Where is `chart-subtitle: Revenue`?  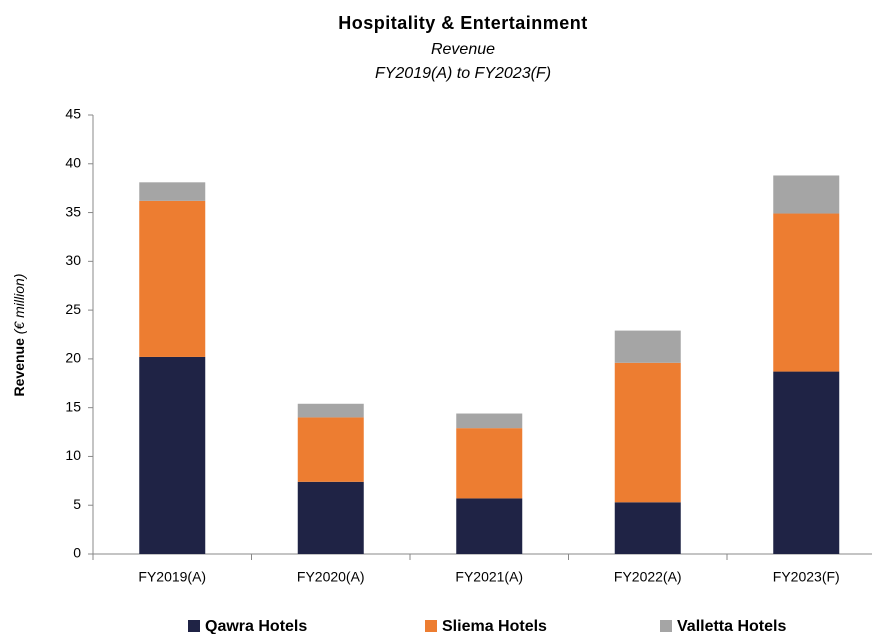 chart-subtitle: Revenue is located at coordinates (463, 49).